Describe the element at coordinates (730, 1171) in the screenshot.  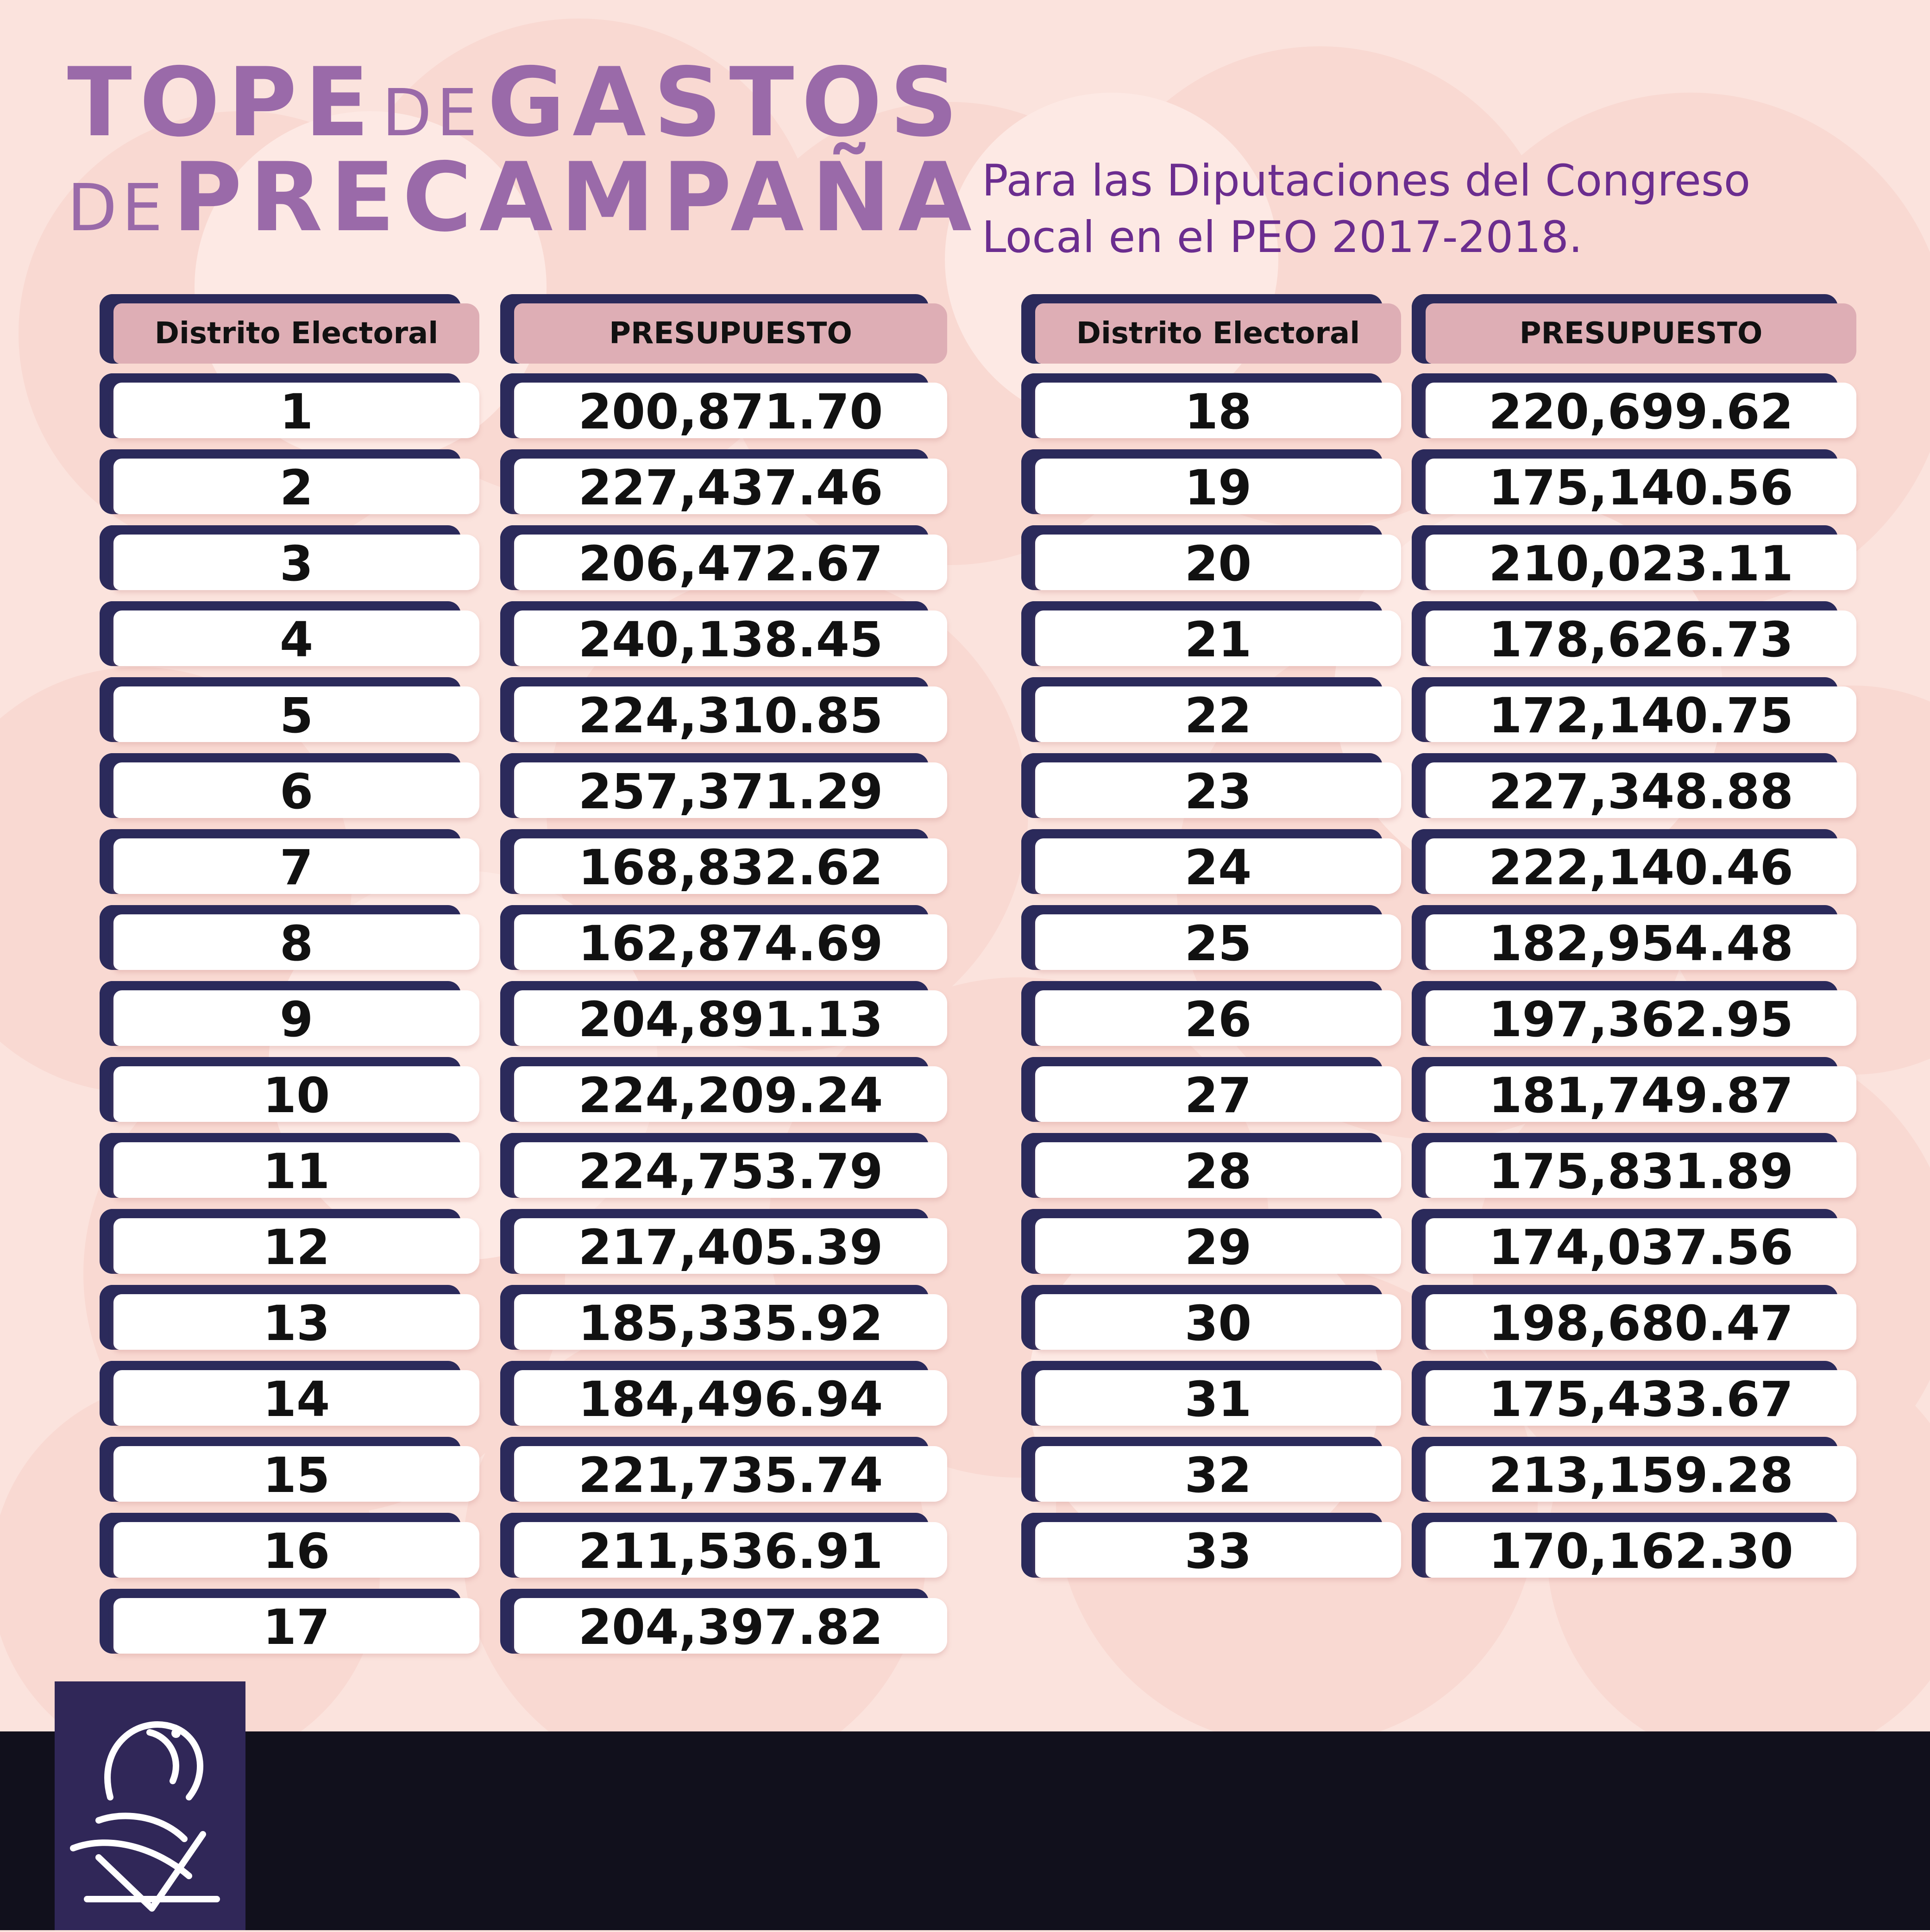
I see `budget-value: 224,753.79` at that location.